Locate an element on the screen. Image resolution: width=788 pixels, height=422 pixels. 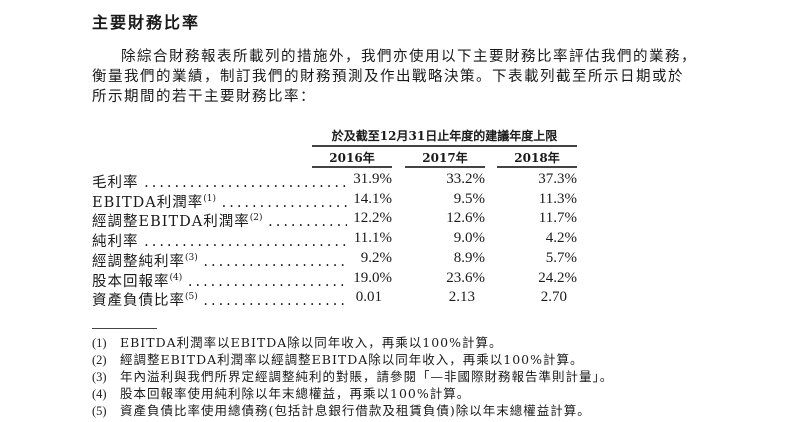
cell-value: 8.9% is located at coordinates (469, 257).